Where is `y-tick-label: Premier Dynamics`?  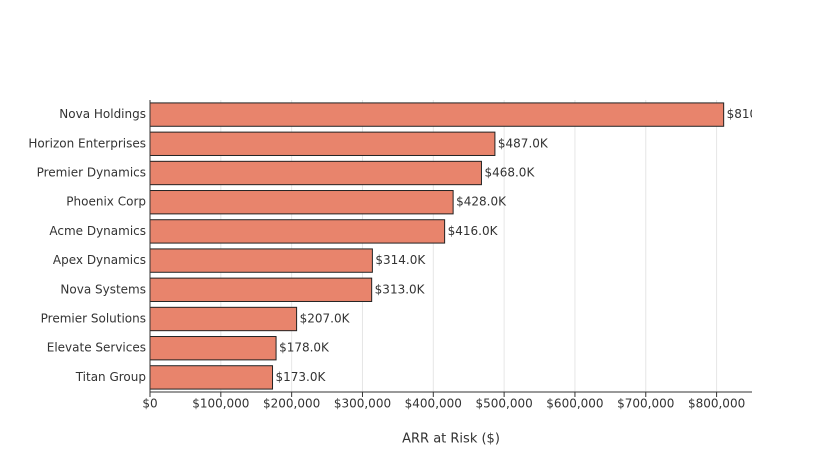 y-tick-label: Premier Dynamics is located at coordinates (91, 173).